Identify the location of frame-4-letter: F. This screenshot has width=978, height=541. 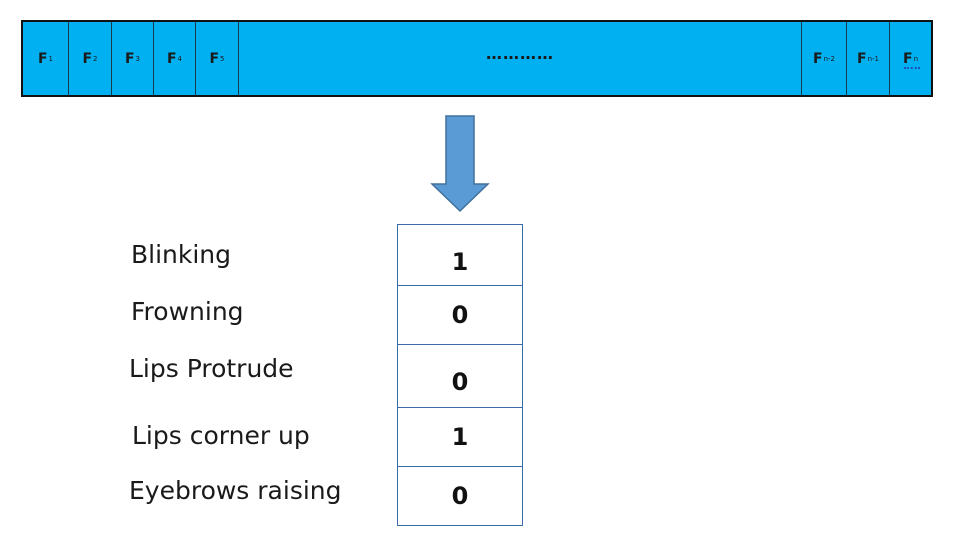
(171, 58).